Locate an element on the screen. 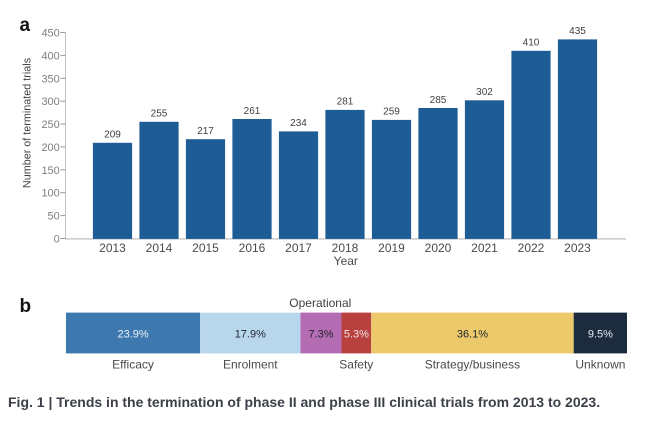  svg-text: 259 is located at coordinates (391, 112).